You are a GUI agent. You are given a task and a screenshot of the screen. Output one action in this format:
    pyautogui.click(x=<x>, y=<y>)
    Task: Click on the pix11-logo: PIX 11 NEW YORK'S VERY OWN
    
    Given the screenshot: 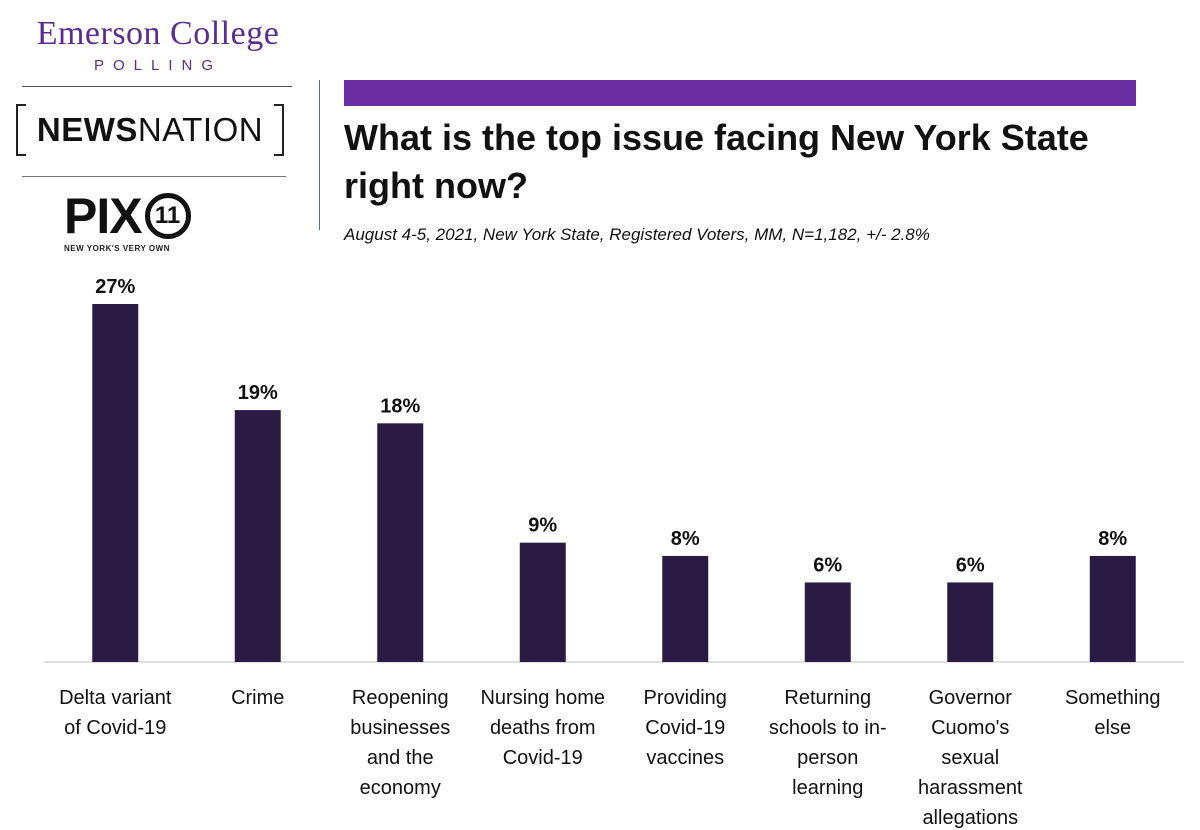 What is the action you would take?
    pyautogui.click(x=149, y=221)
    